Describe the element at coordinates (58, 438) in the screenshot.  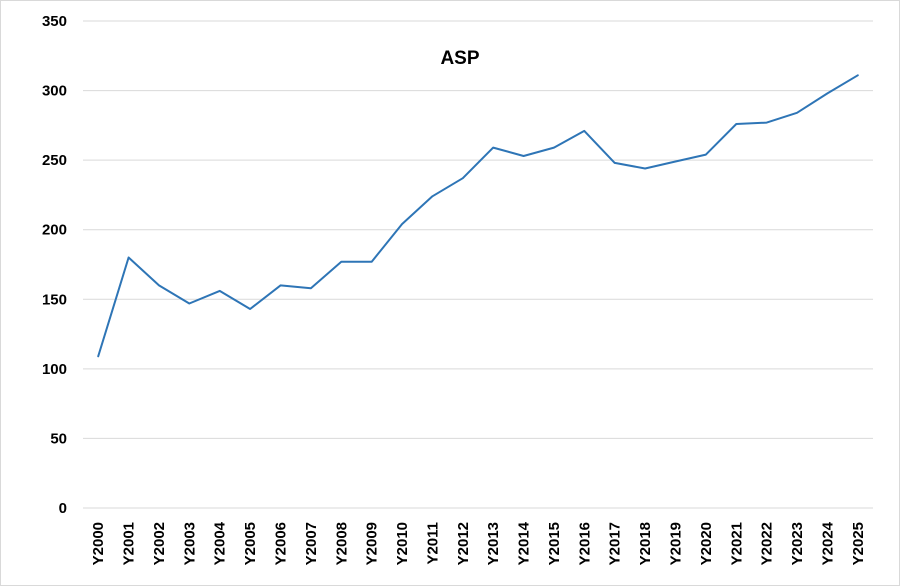
I see `y-tick-label: 50` at that location.